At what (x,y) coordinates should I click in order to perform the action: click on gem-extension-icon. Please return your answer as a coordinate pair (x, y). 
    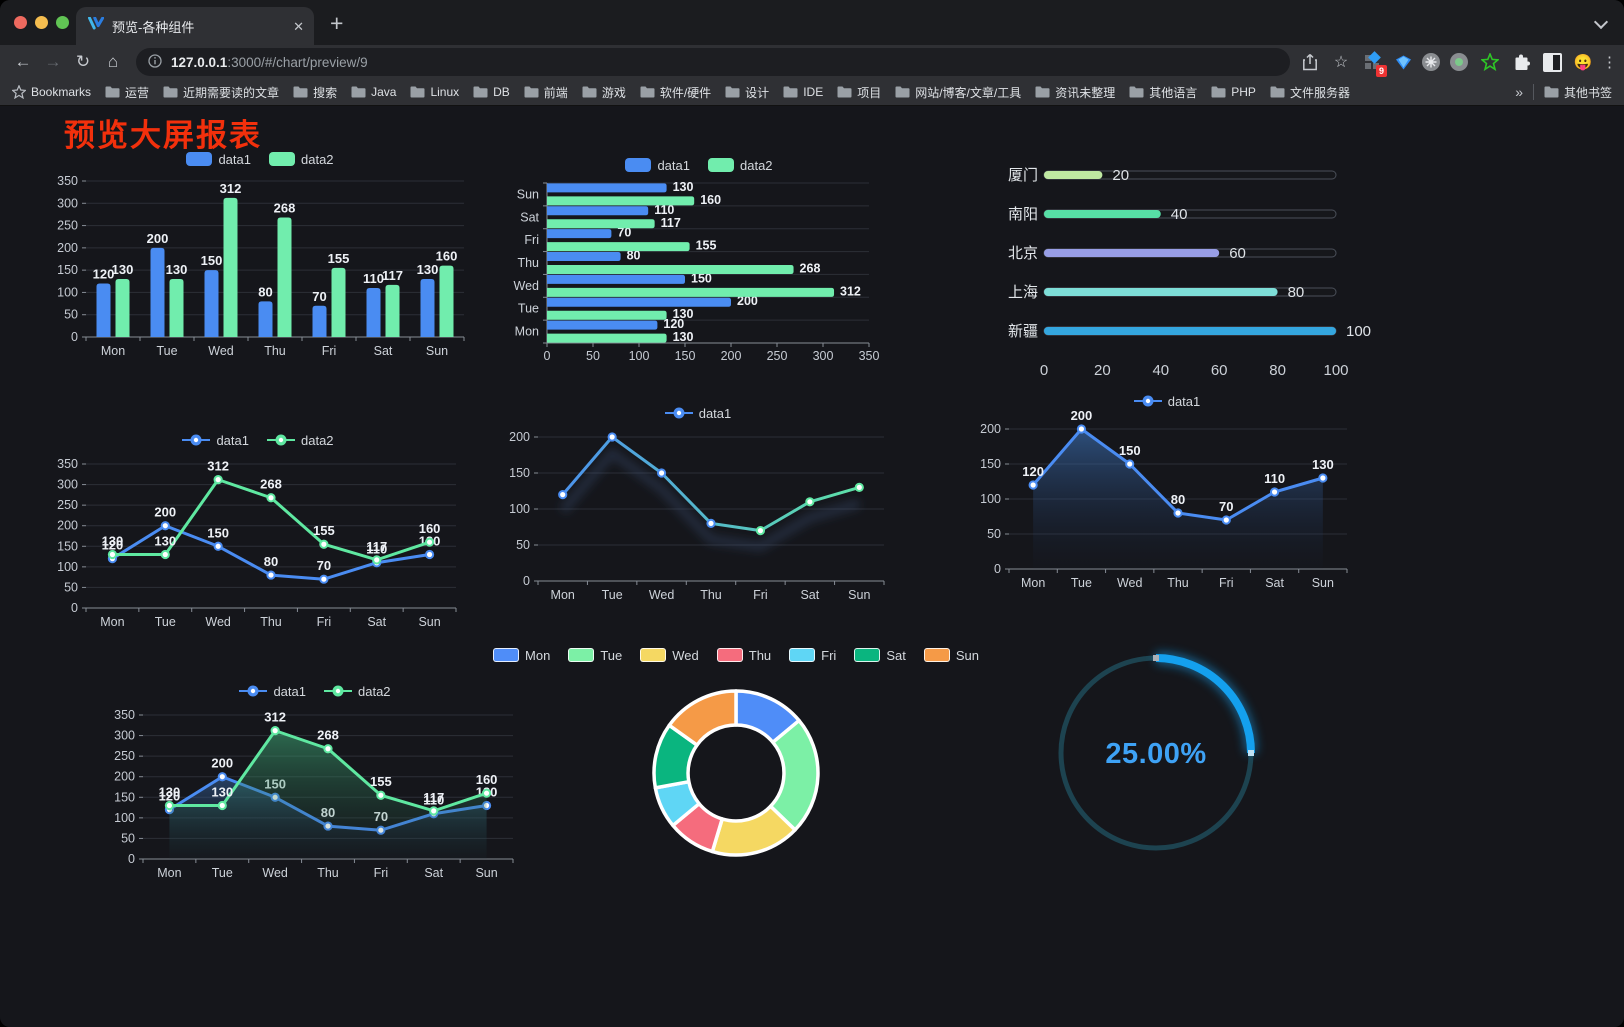
    Looking at the image, I should click on (1403, 62).